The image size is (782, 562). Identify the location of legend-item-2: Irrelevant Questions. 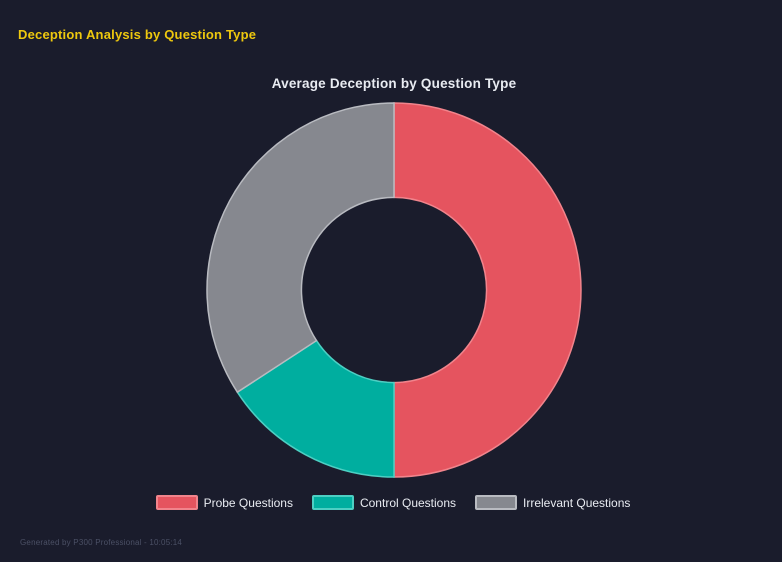
(552, 502).